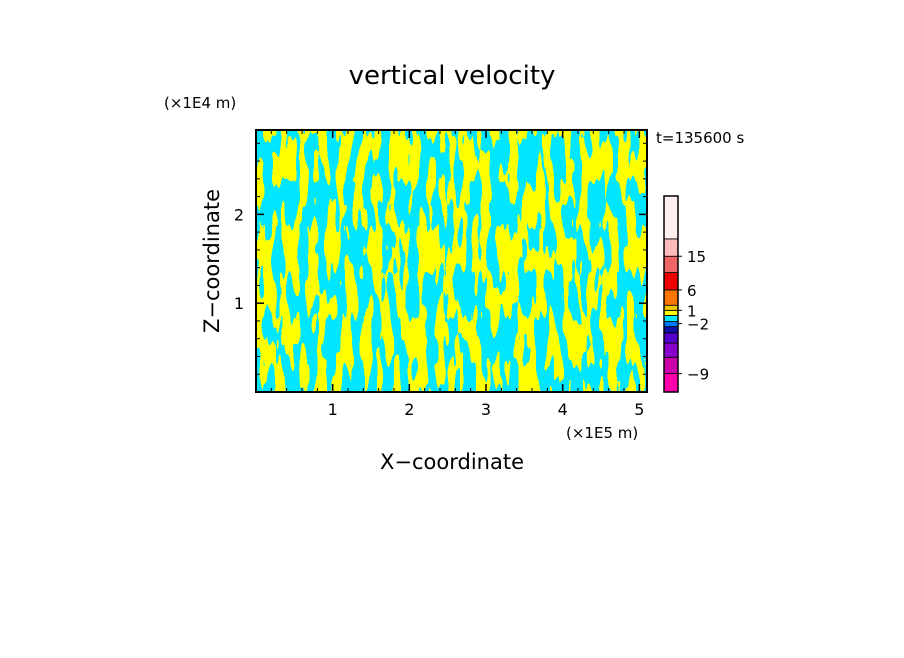 This screenshot has height=658, width=904. I want to click on colorbar-label: −2, so click(698, 325).